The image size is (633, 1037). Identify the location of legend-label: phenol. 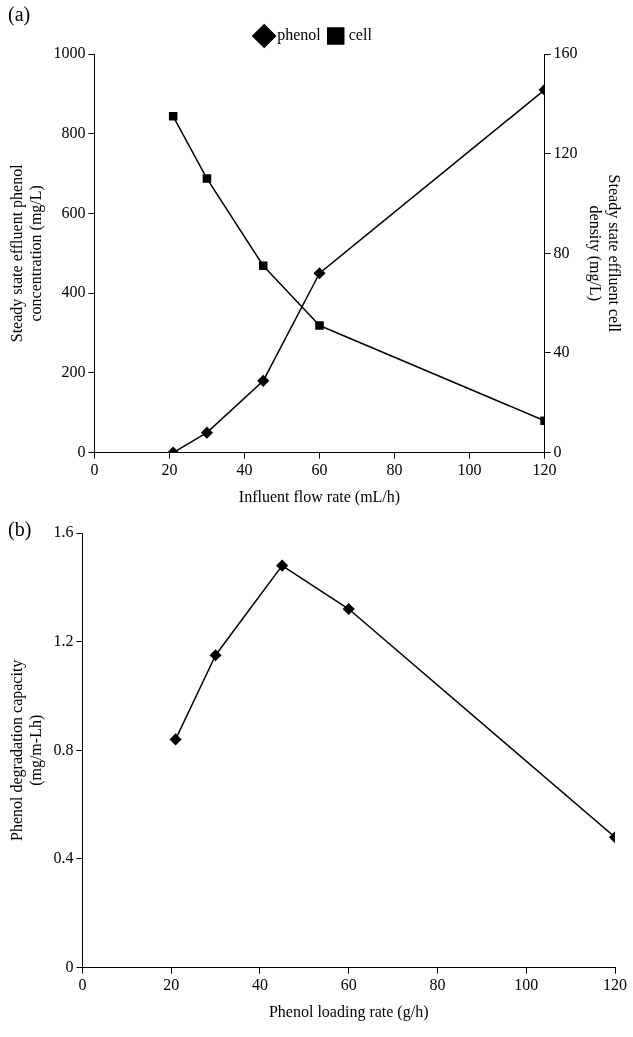
(299, 35).